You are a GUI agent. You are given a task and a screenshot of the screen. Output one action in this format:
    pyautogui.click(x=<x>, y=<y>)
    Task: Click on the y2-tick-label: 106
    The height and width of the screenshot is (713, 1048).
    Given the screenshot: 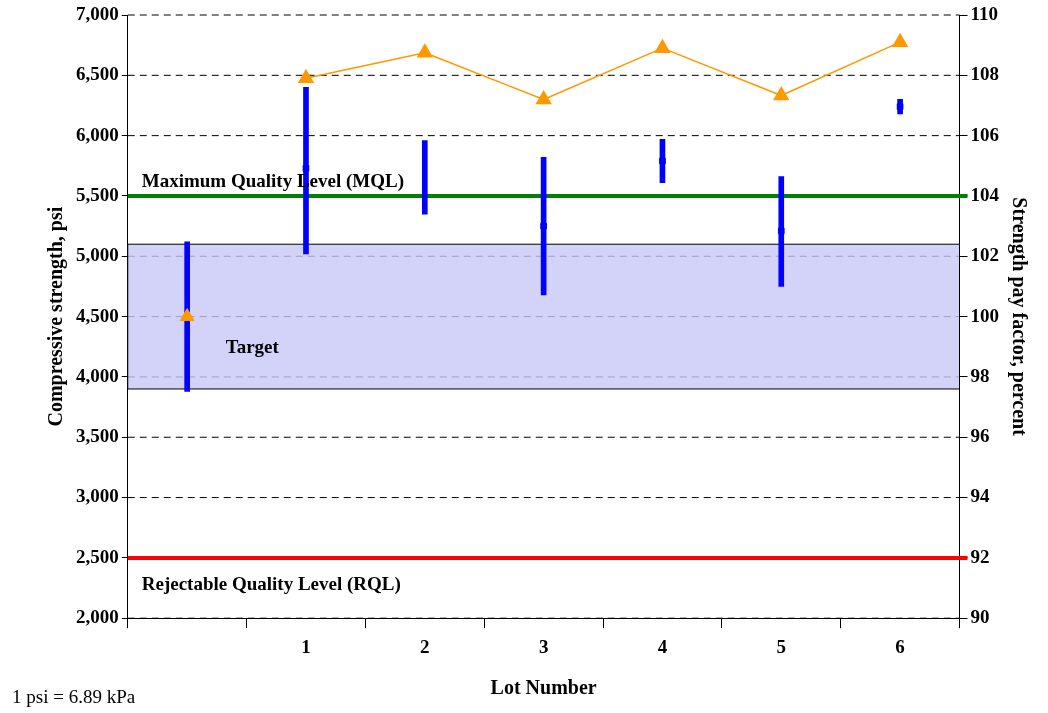 What is the action you would take?
    pyautogui.click(x=984, y=134)
    